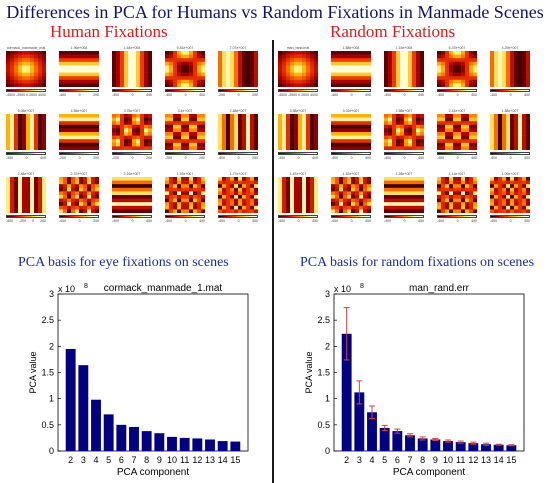 Image resolution: width=550 pixels, height=483 pixels. I want to click on panel-divider, so click(273, 261).